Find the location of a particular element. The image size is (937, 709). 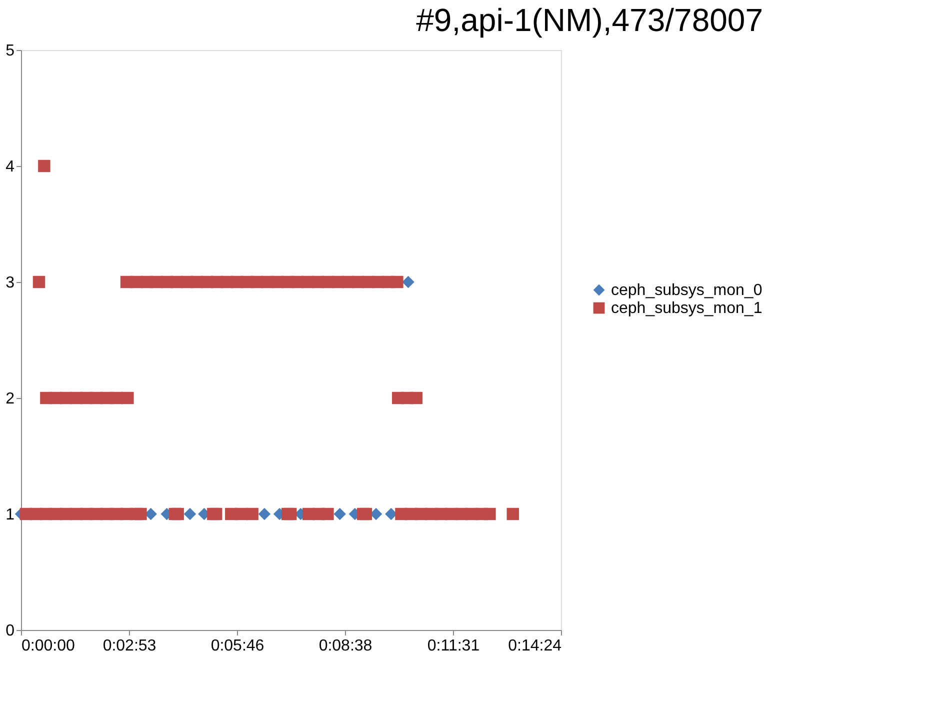

legend-label: ceph_subsys_mon_1 is located at coordinates (686, 308).